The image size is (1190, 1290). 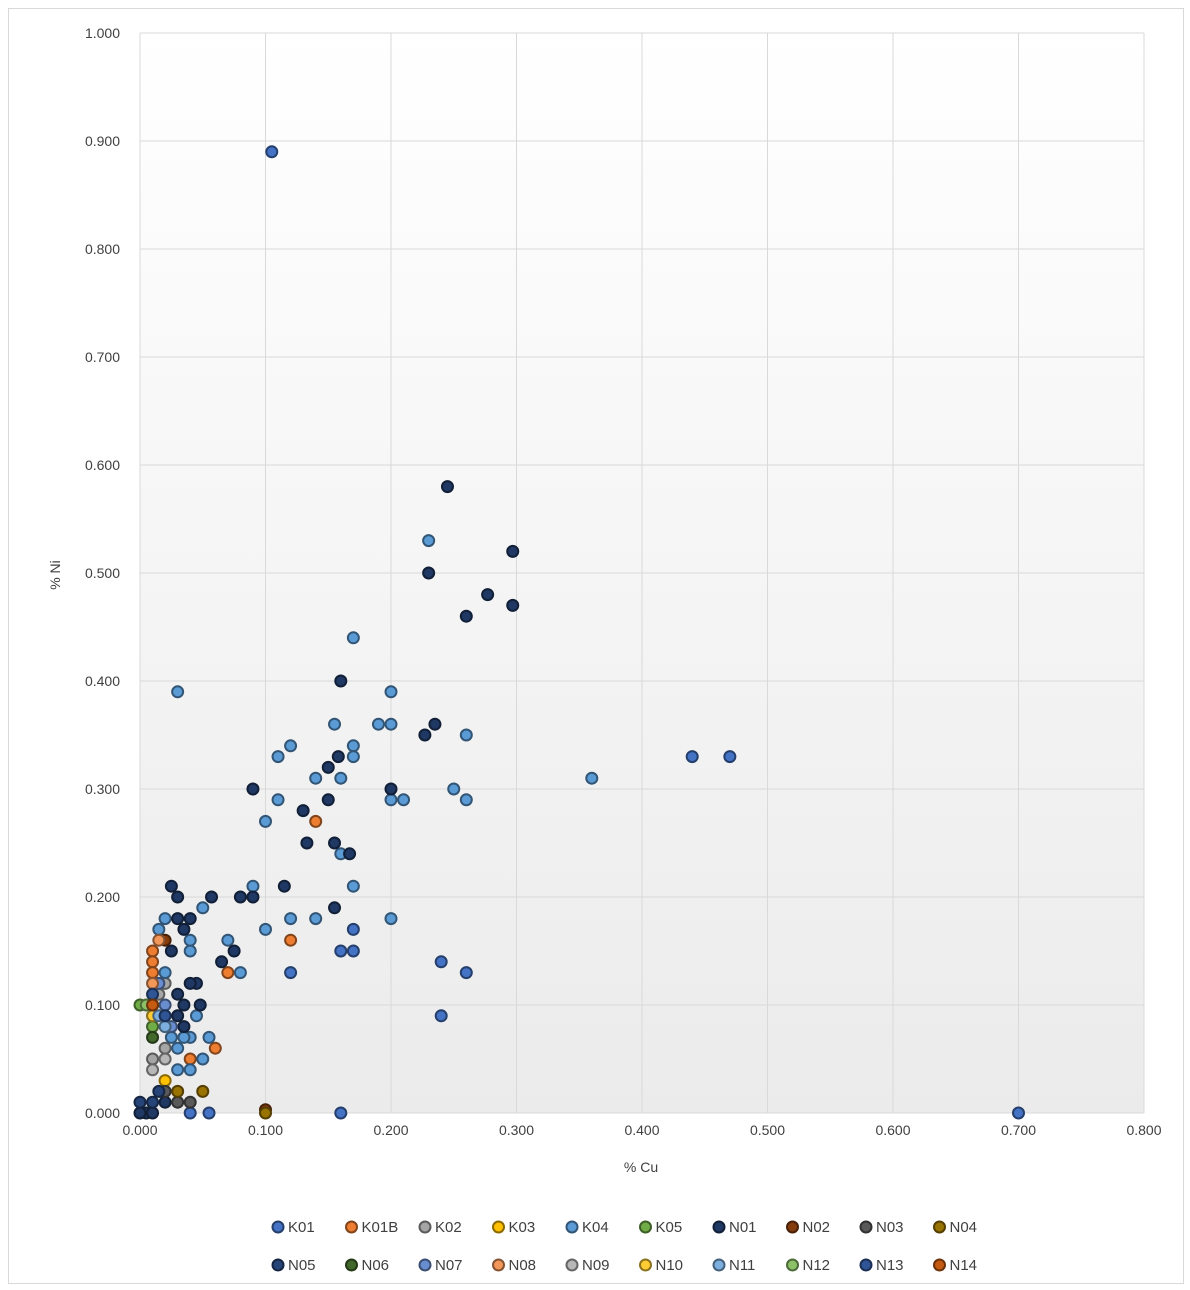 What do you see at coordinates (1143, 1130) in the screenshot?
I see `x-tick-label: 0.800` at bounding box center [1143, 1130].